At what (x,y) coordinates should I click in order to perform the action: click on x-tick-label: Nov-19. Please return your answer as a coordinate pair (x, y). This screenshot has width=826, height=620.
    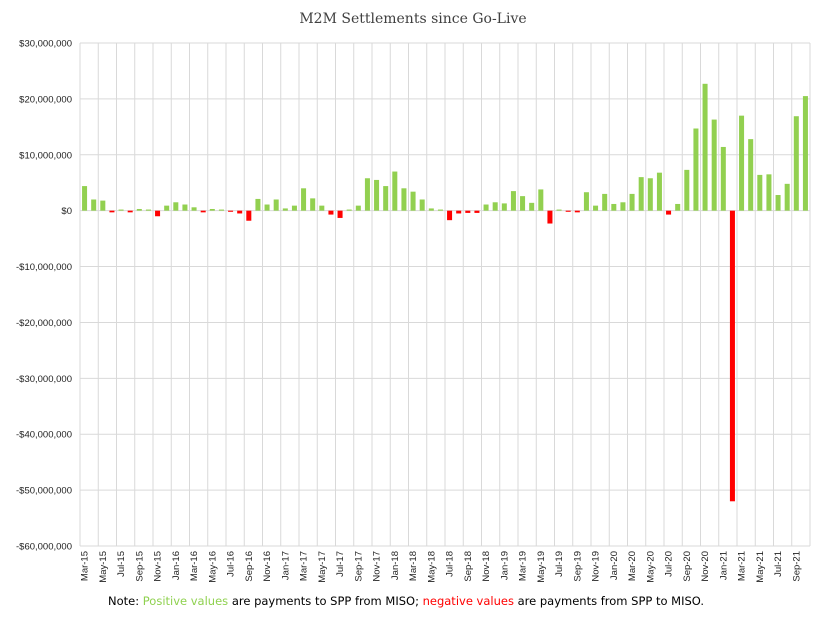
    Looking at the image, I should click on (596, 566).